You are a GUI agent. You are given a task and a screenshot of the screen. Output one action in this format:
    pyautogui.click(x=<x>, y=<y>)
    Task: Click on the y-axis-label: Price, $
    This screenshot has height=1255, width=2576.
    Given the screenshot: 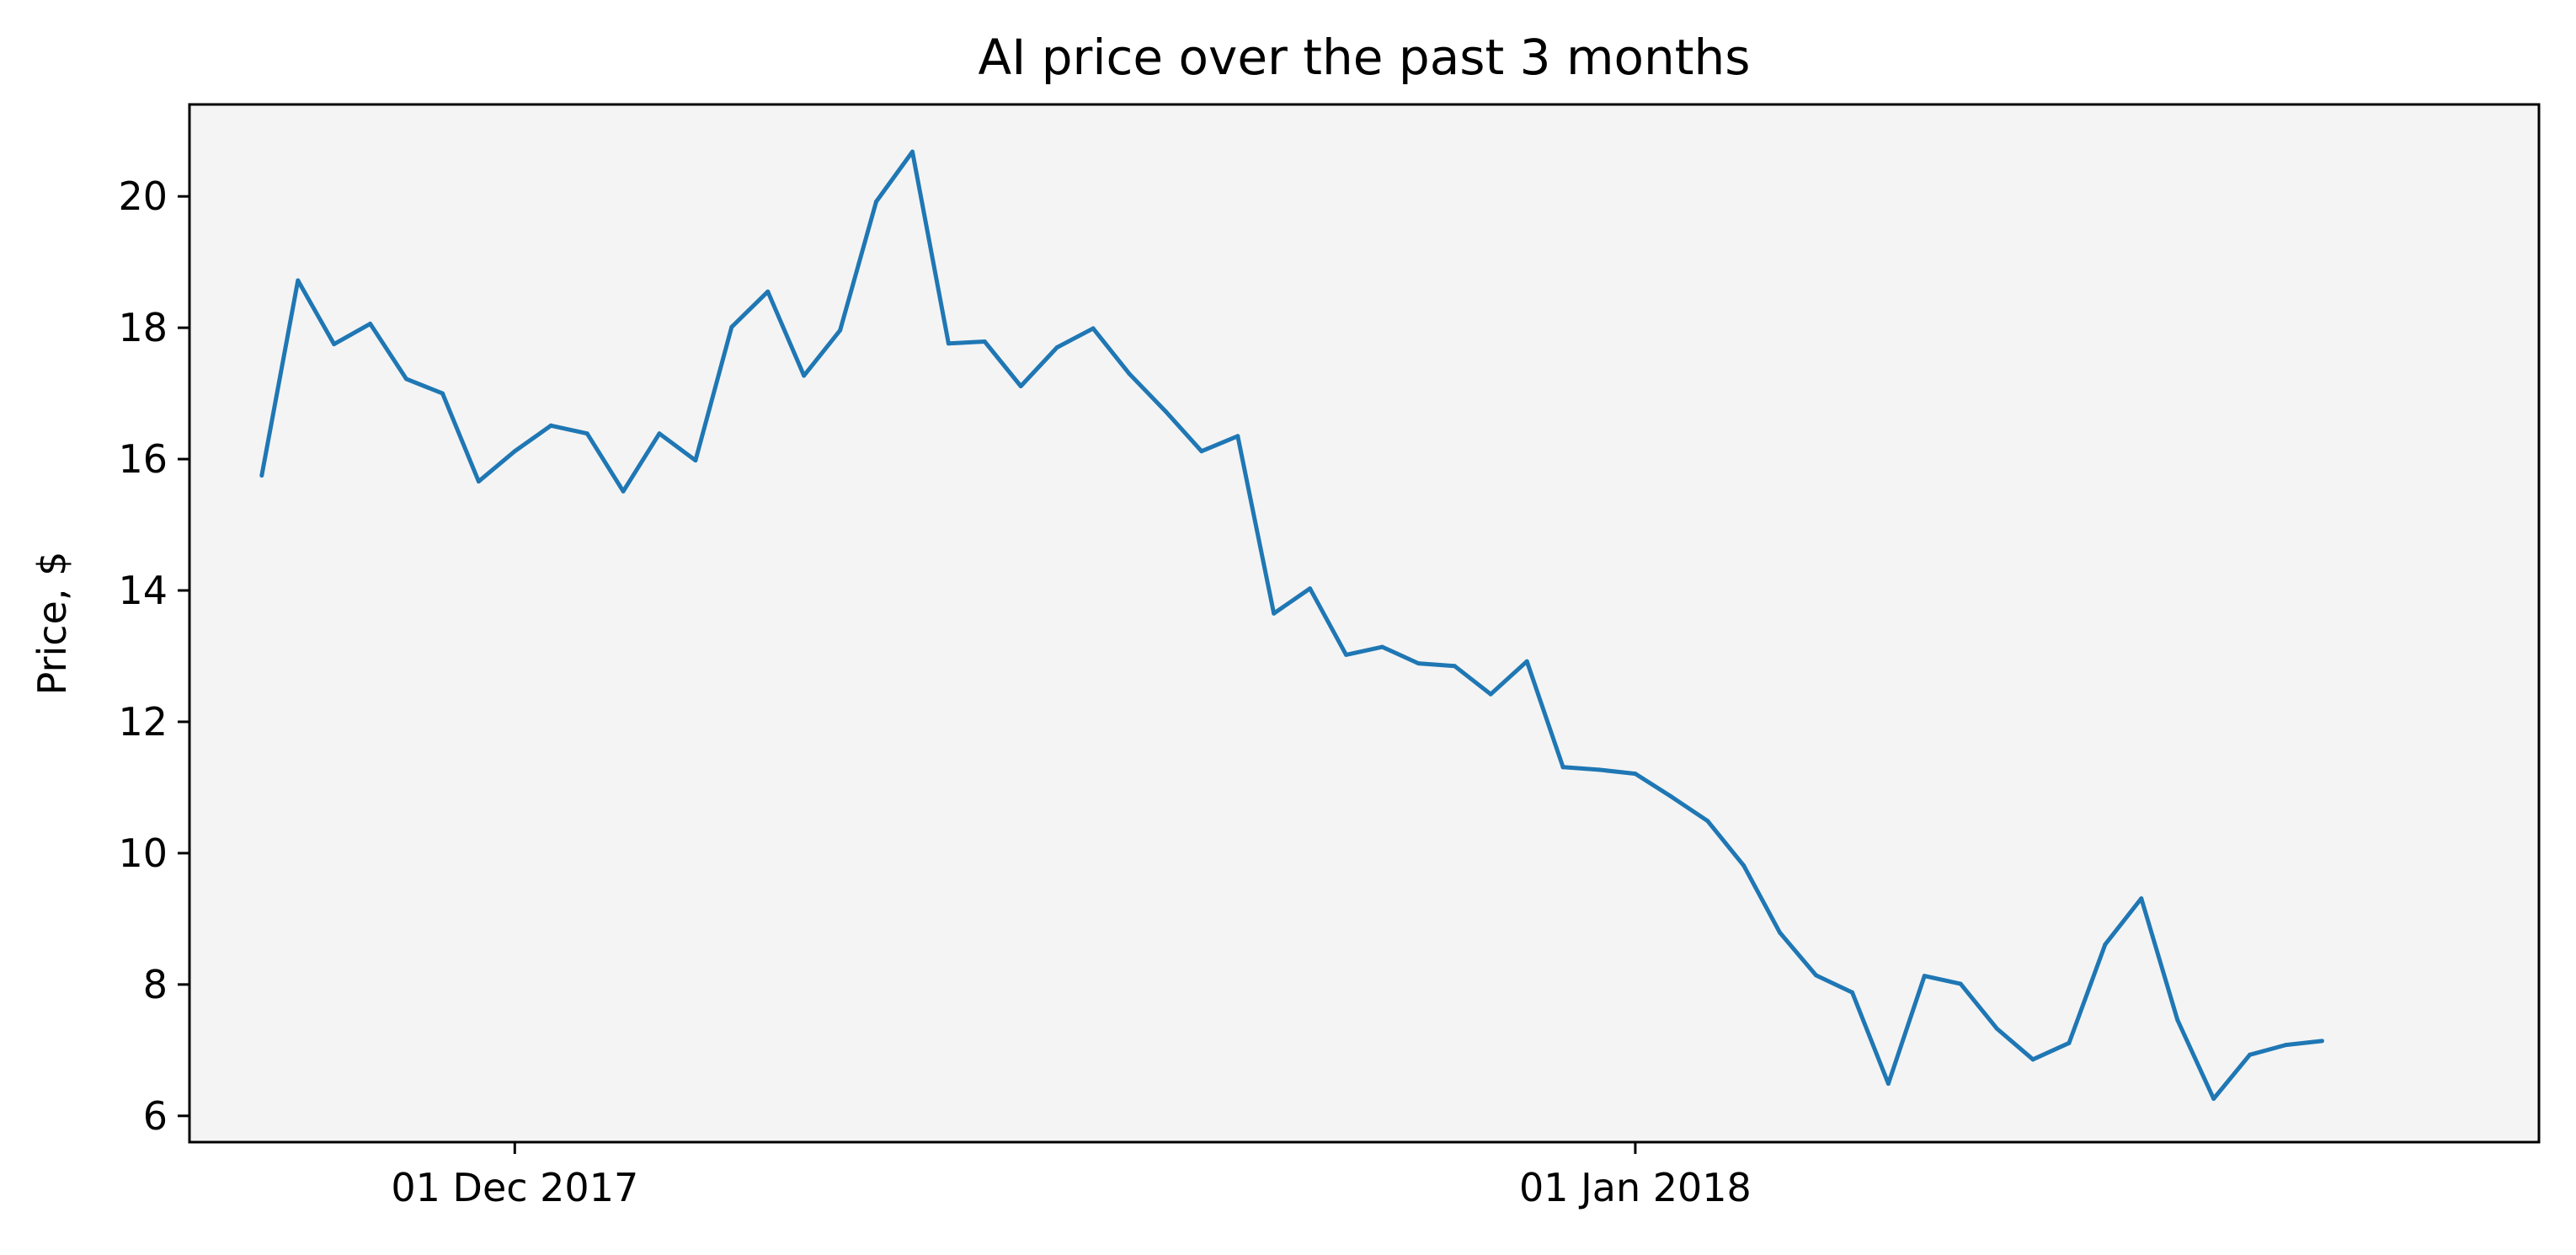 What is the action you would take?
    pyautogui.click(x=52, y=624)
    